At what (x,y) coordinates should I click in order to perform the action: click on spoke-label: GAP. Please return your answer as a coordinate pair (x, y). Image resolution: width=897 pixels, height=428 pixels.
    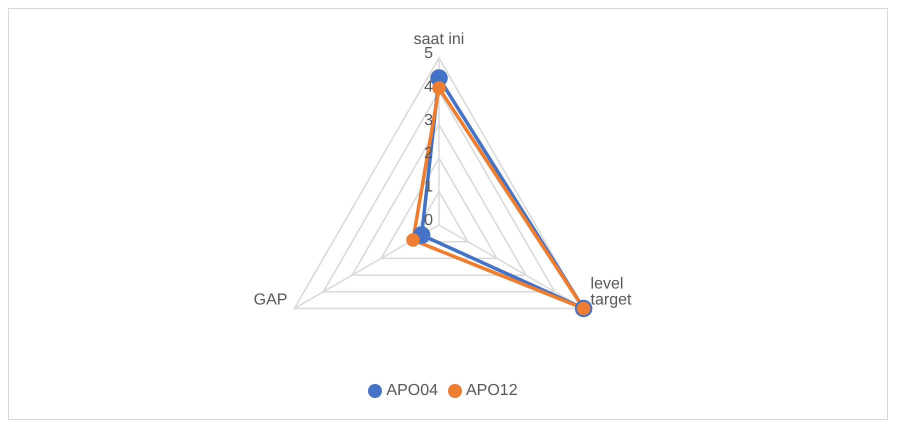
    Looking at the image, I should click on (271, 300).